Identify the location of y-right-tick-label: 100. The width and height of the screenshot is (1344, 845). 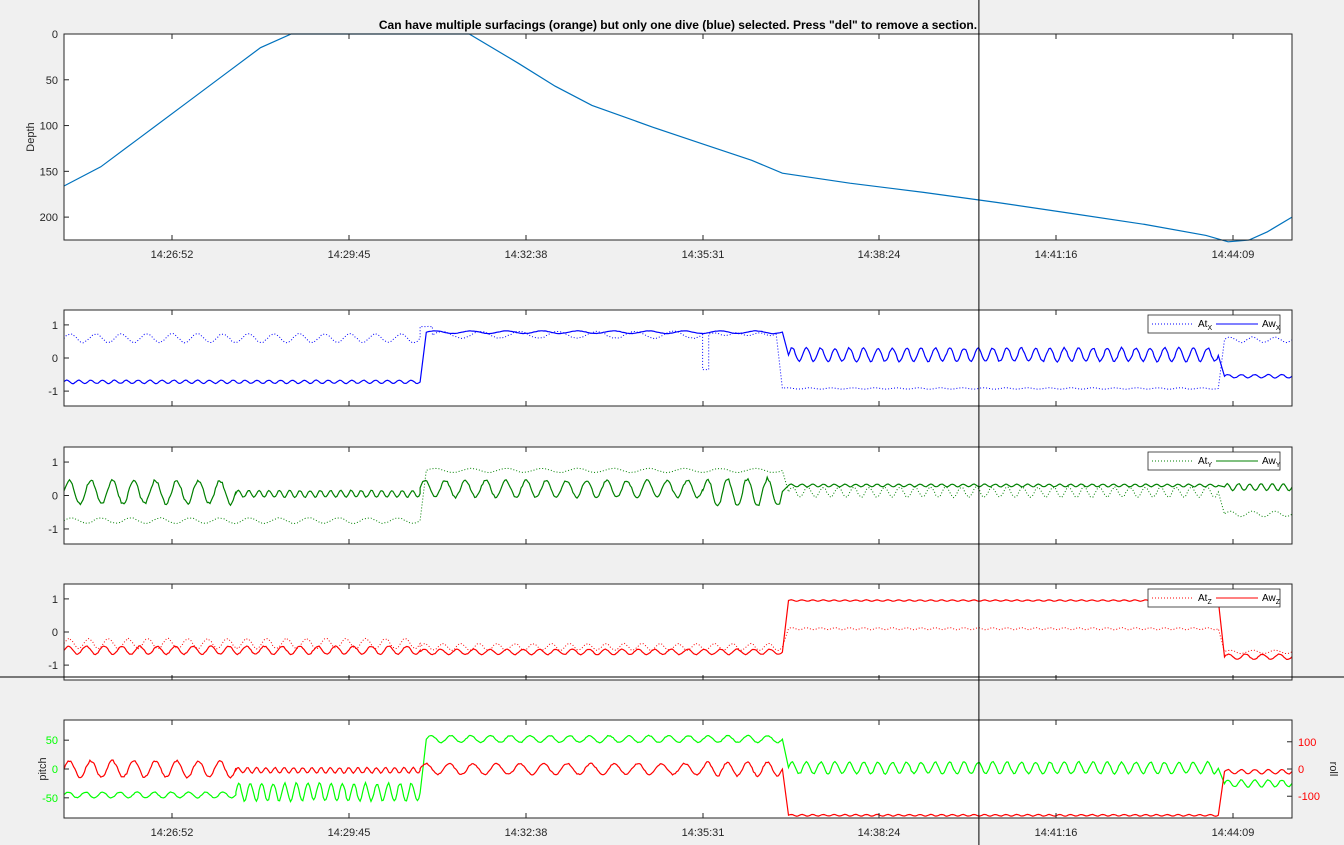
(1307, 743).